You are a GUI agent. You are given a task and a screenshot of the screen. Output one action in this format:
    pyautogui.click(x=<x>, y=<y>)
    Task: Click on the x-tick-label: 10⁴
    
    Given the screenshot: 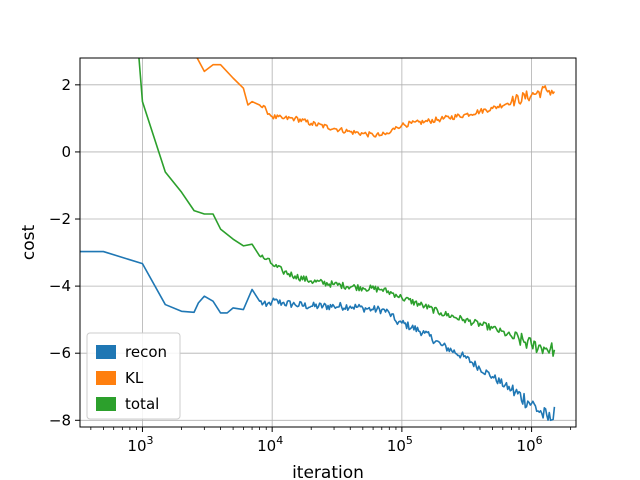 What is the action you would take?
    pyautogui.click(x=270, y=444)
    